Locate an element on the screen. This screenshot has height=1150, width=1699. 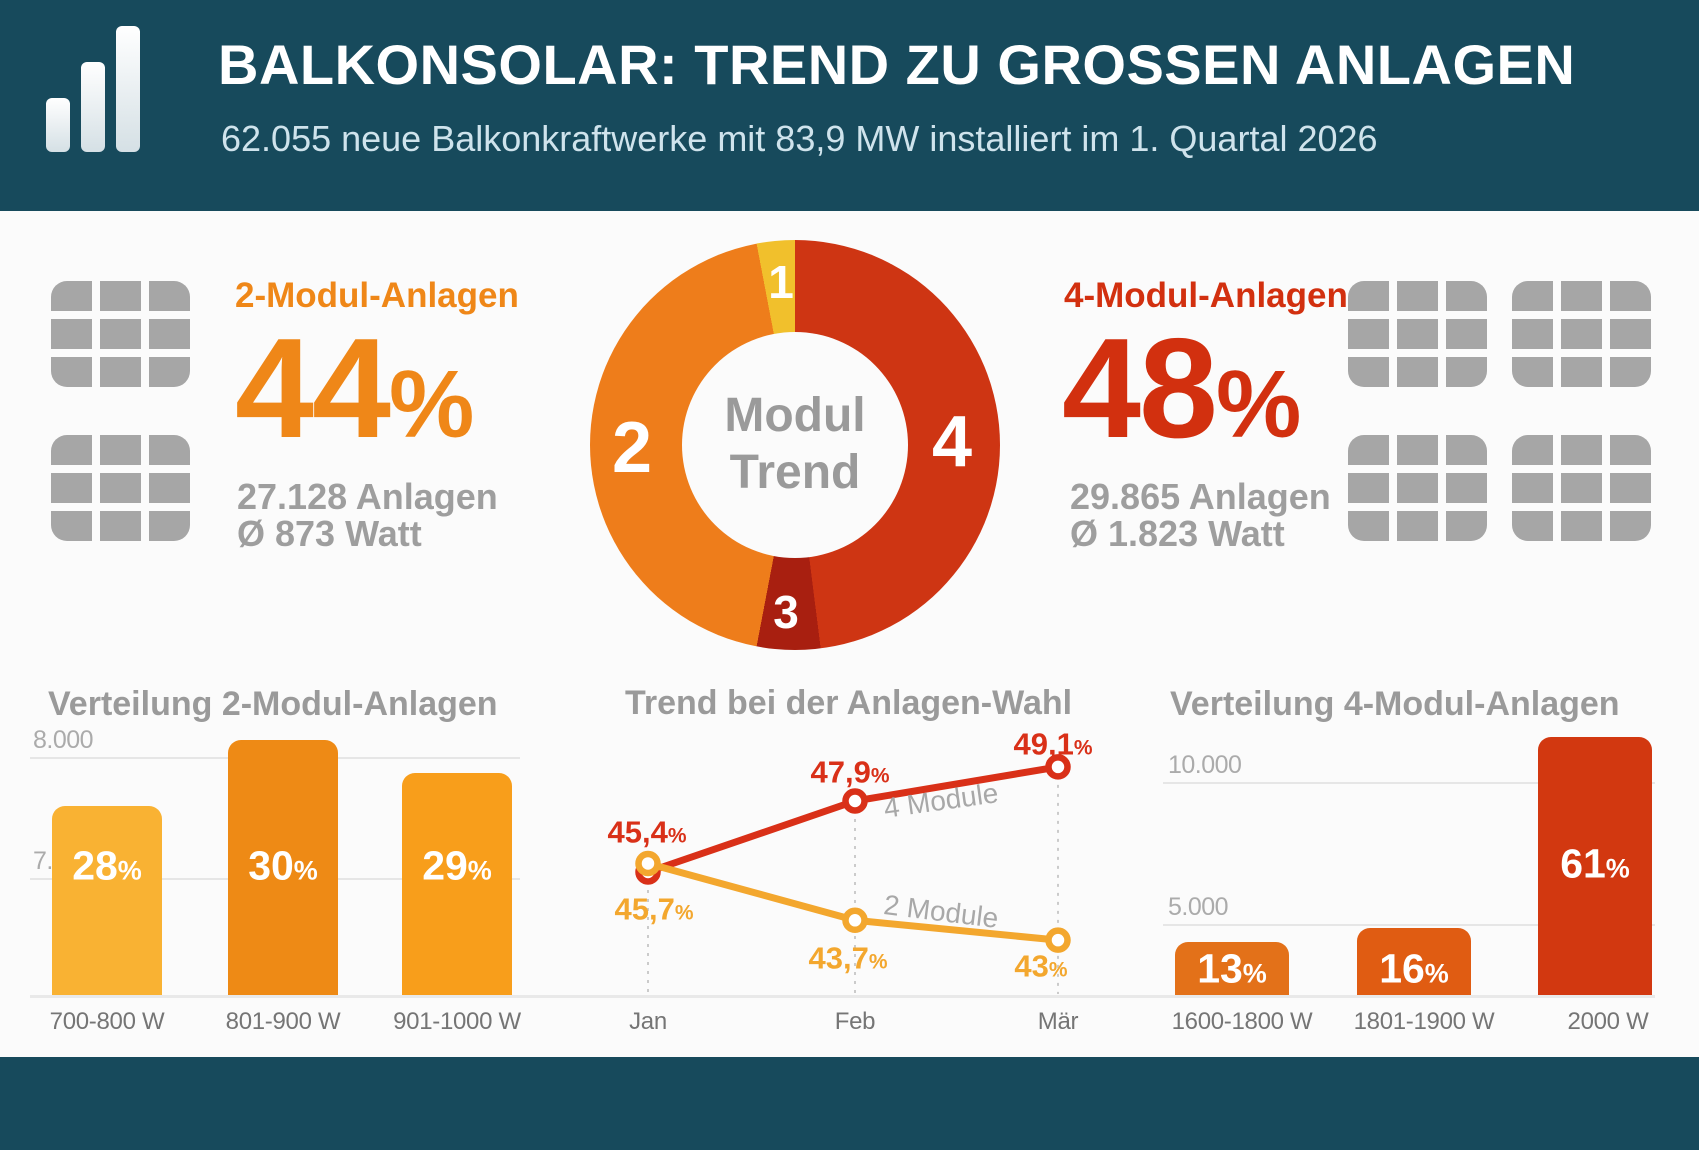
donut-wedge-label-4: 4 is located at coordinates (952, 442).